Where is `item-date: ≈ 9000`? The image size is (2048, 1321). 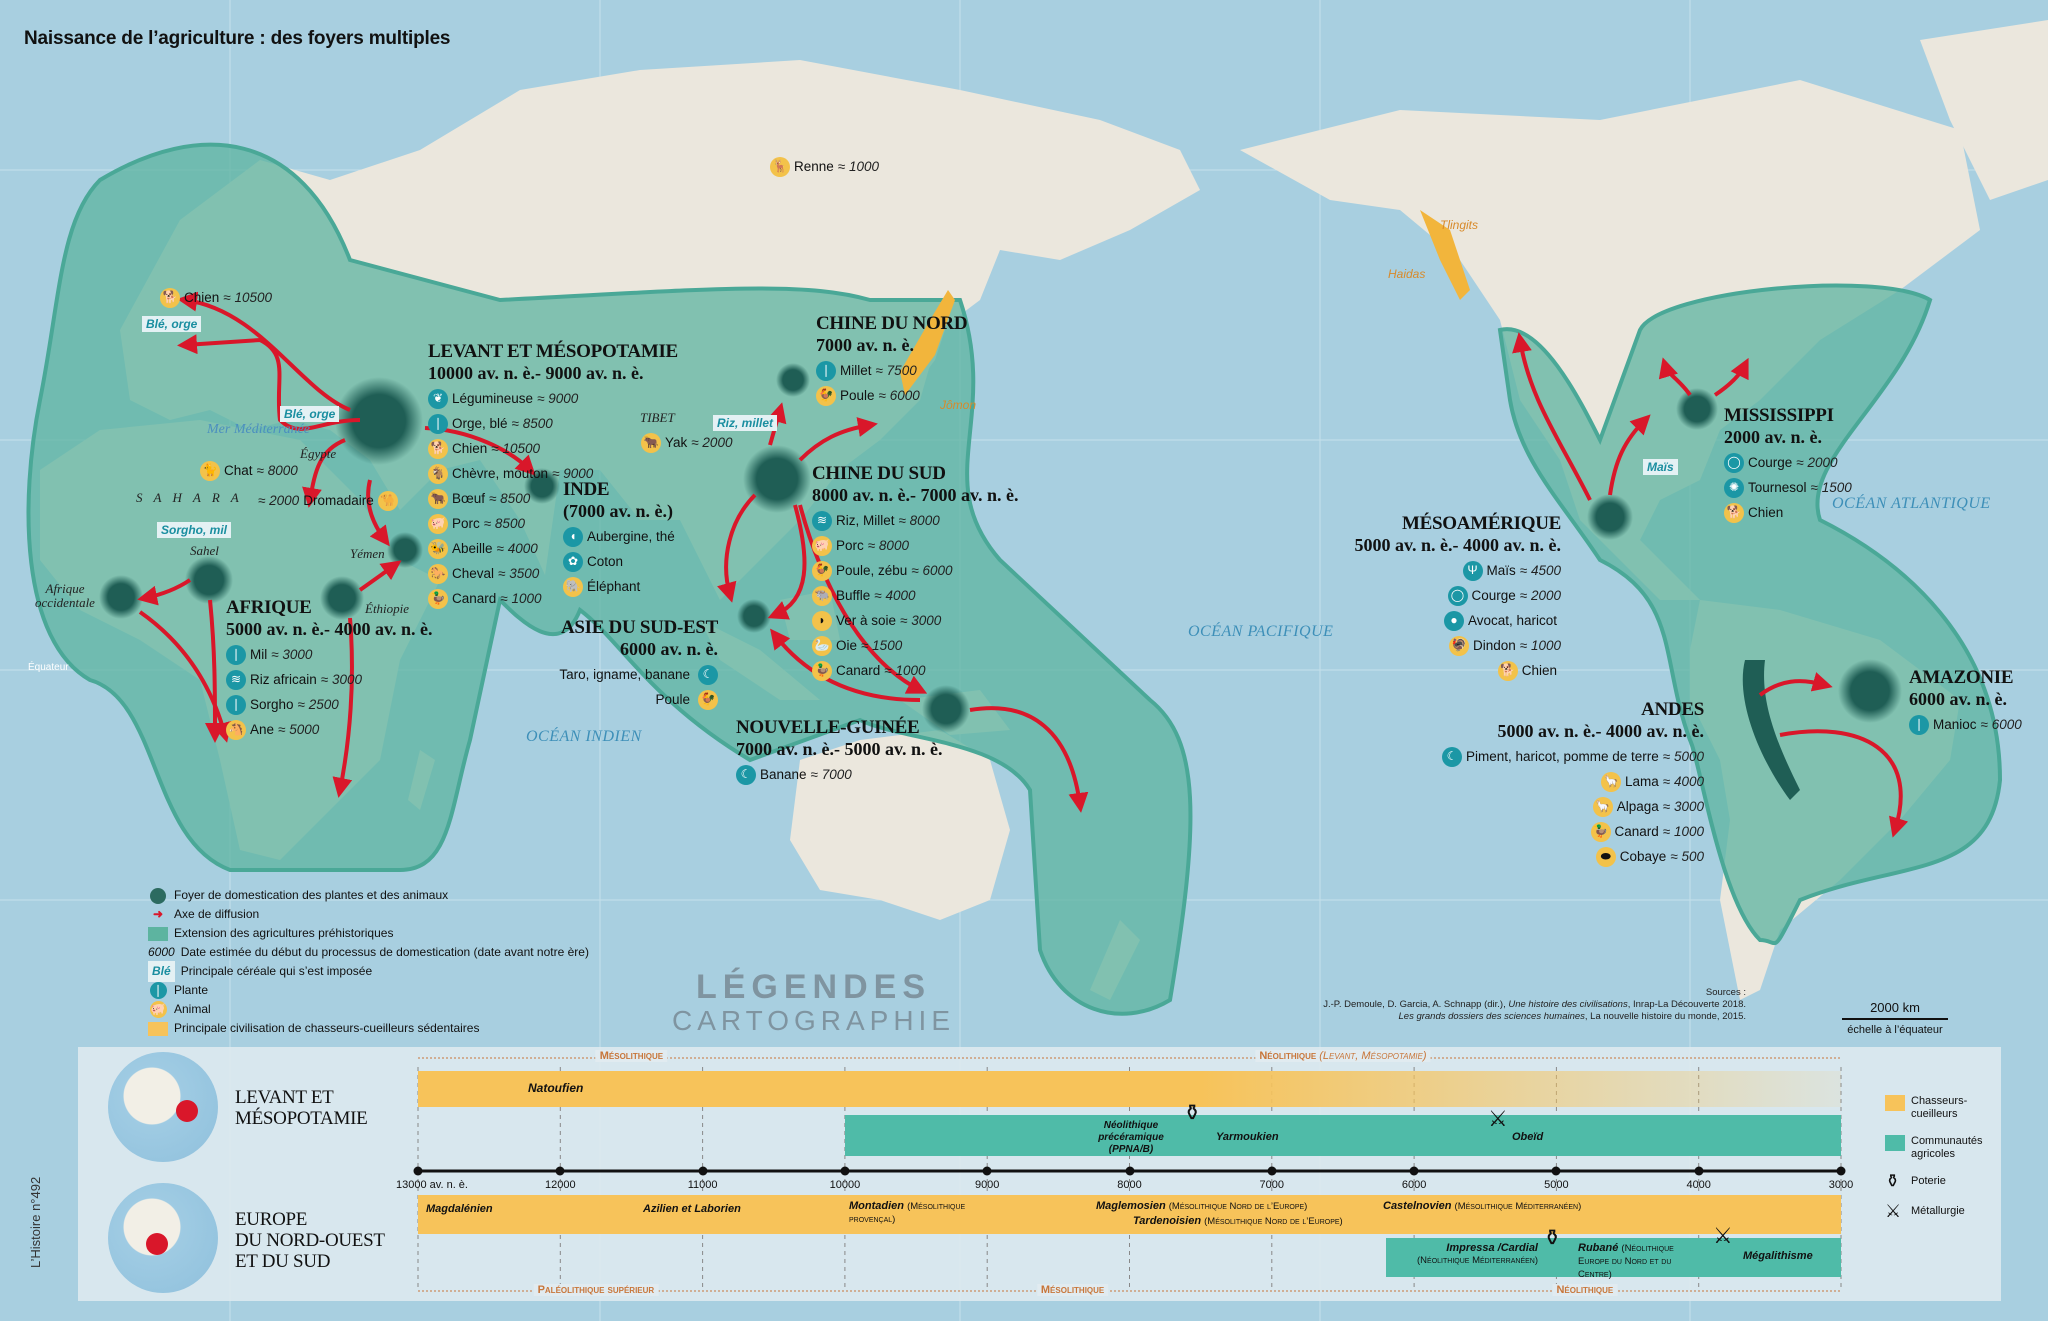 item-date: ≈ 9000 is located at coordinates (573, 473).